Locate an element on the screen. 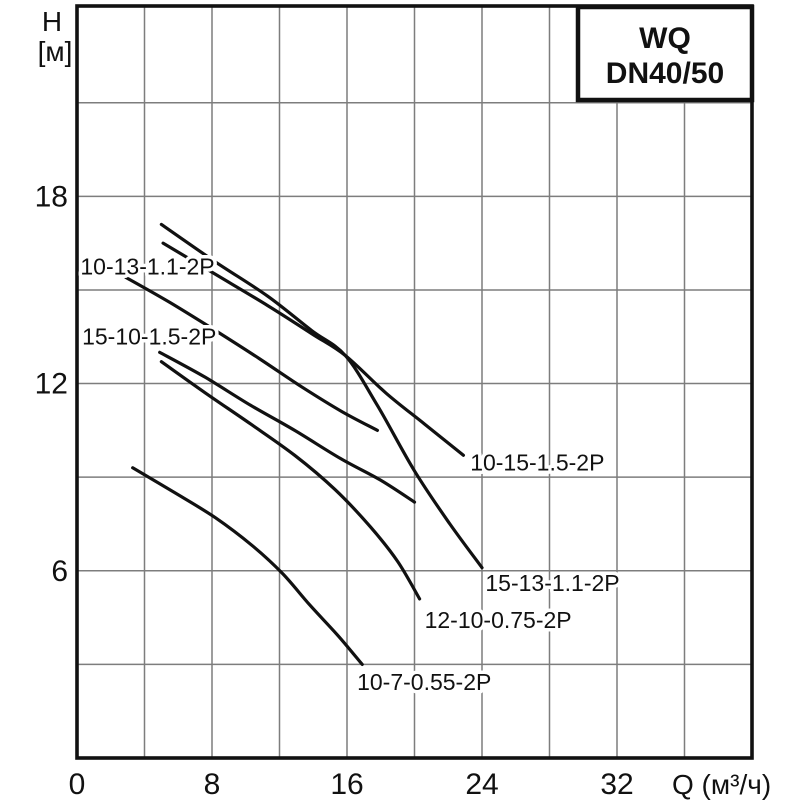  curve-label-10-7-0.55-2P: 10-7-0.55-2P is located at coordinates (424, 682).